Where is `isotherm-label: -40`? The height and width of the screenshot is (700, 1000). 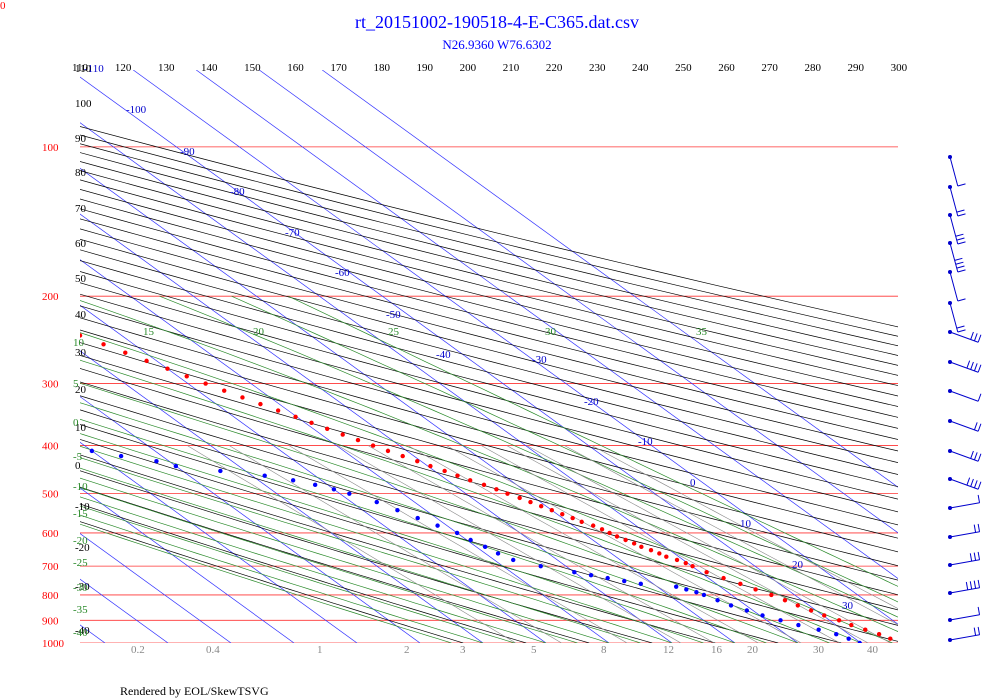
isotherm-label: -40 is located at coordinates (443, 355).